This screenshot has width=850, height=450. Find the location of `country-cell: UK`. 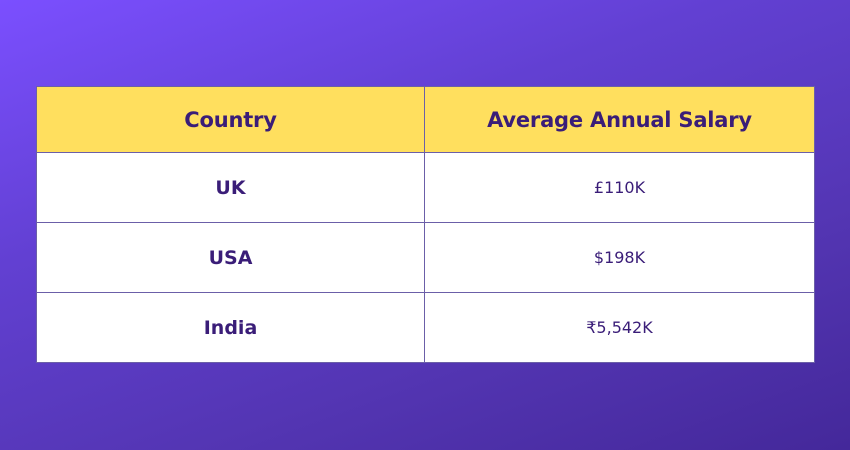

country-cell: UK is located at coordinates (230, 187).